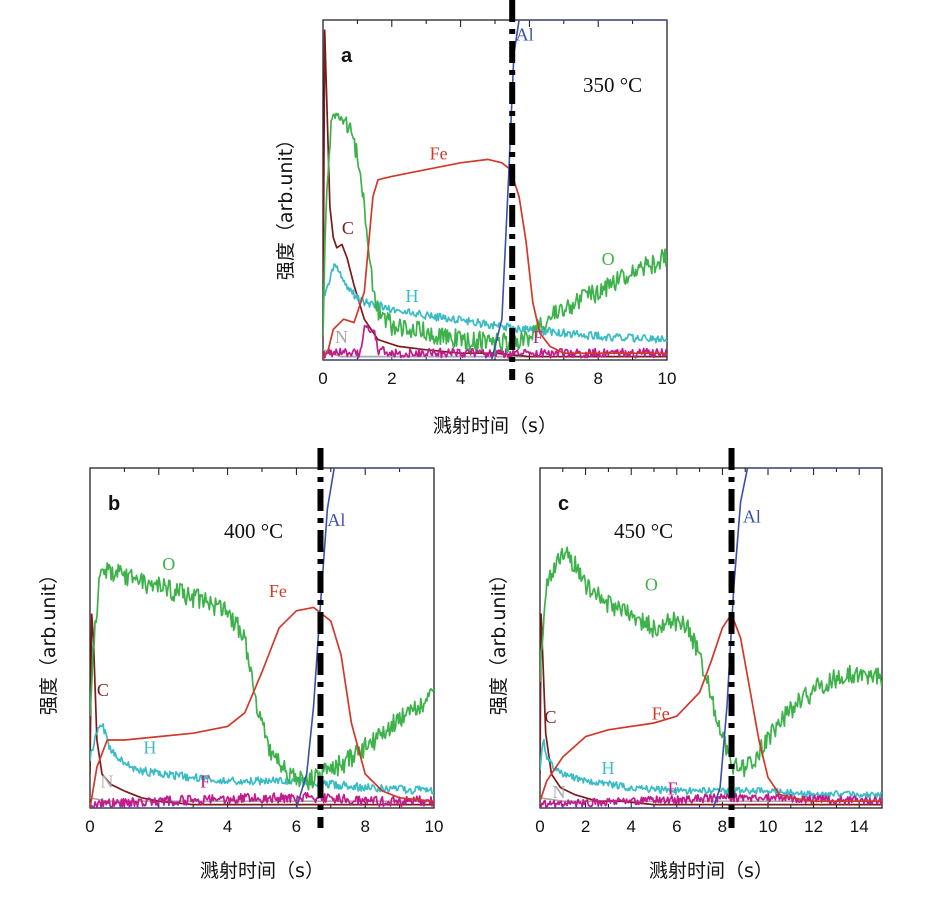 Image resolution: width=946 pixels, height=902 pixels. What do you see at coordinates (563, 504) in the screenshot?
I see `panel-letter: c` at bounding box center [563, 504].